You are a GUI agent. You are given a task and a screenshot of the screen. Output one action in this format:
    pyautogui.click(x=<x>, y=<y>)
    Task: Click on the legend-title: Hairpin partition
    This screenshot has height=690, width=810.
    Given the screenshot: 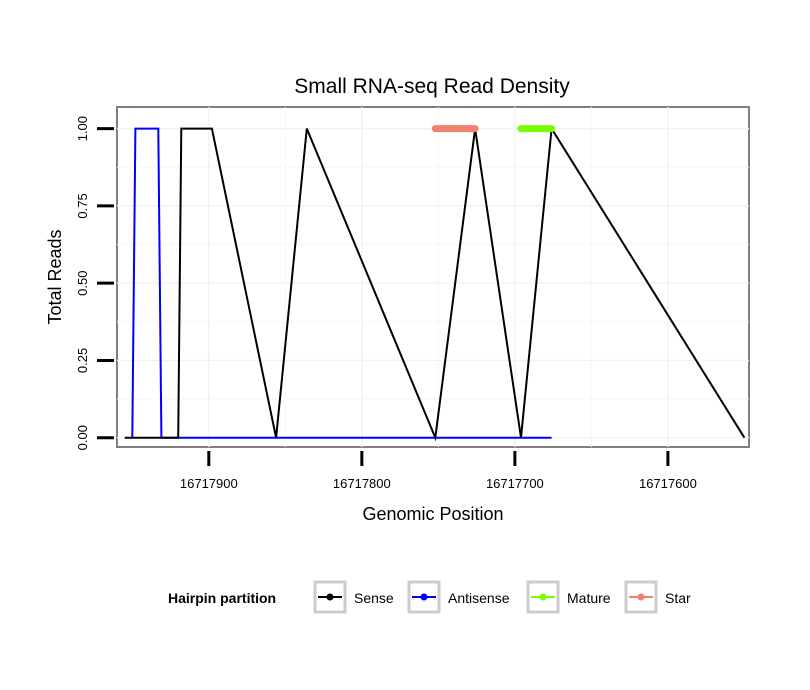 What is the action you would take?
    pyautogui.click(x=222, y=598)
    